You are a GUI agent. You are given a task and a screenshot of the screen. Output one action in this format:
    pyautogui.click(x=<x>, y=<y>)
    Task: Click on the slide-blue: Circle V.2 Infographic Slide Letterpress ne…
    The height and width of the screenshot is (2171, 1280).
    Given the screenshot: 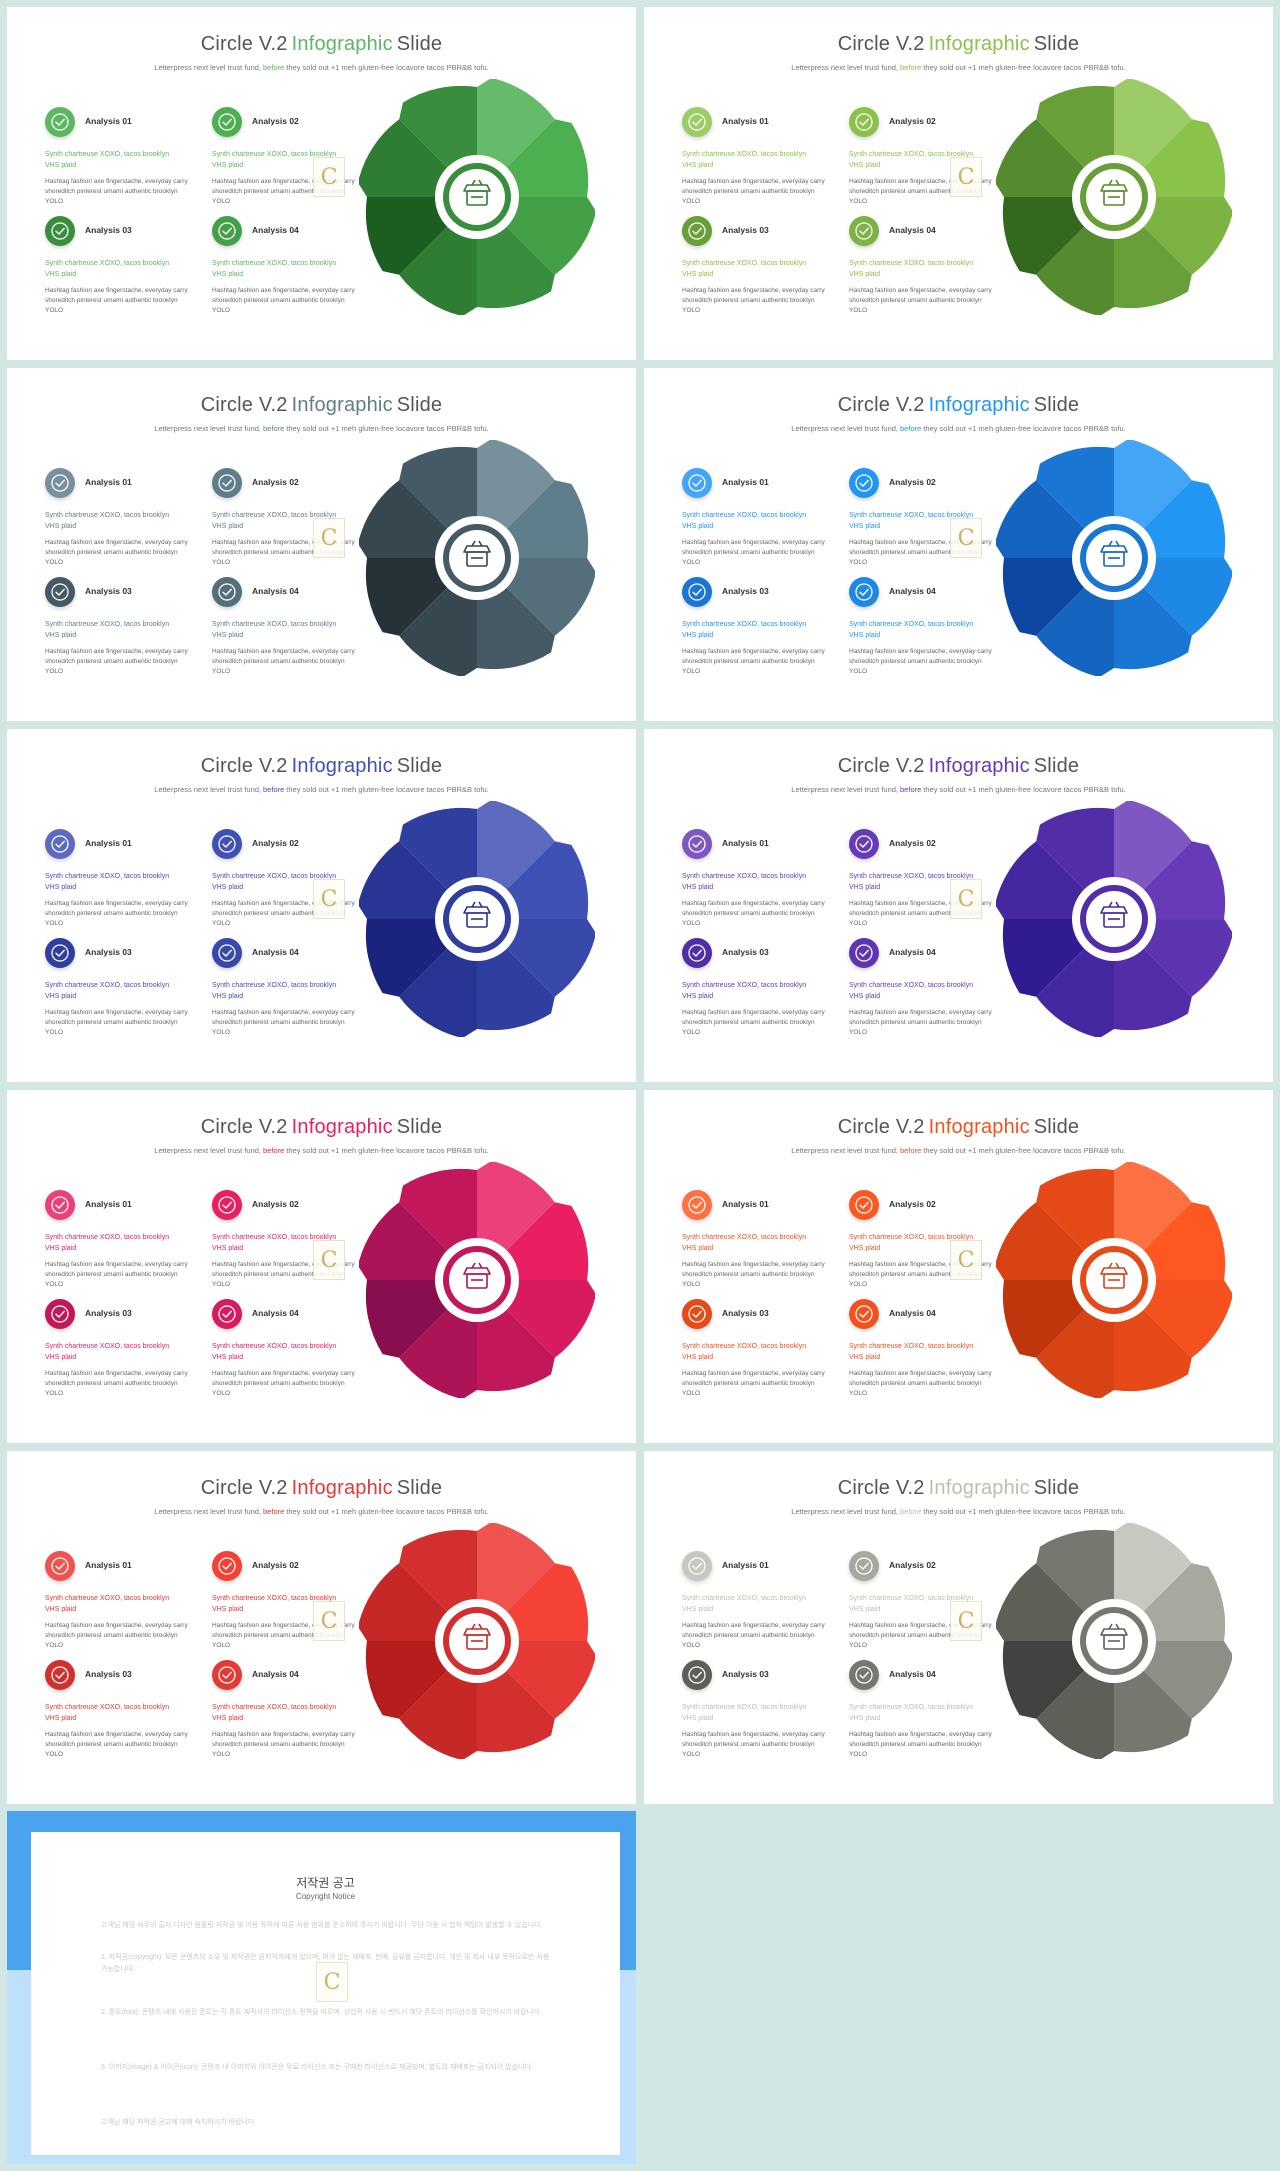 What is the action you would take?
    pyautogui.click(x=958, y=544)
    